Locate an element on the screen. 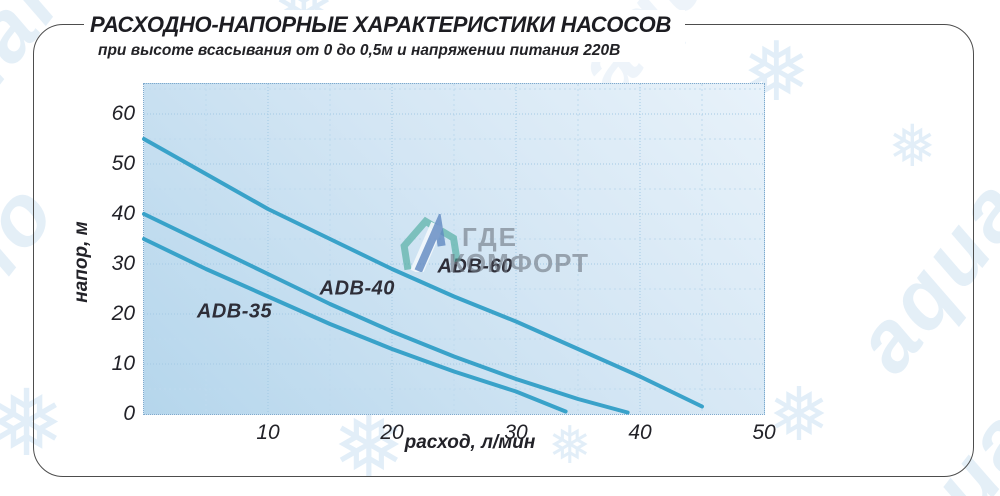  y-tick-label: 50 is located at coordinates (123, 163).